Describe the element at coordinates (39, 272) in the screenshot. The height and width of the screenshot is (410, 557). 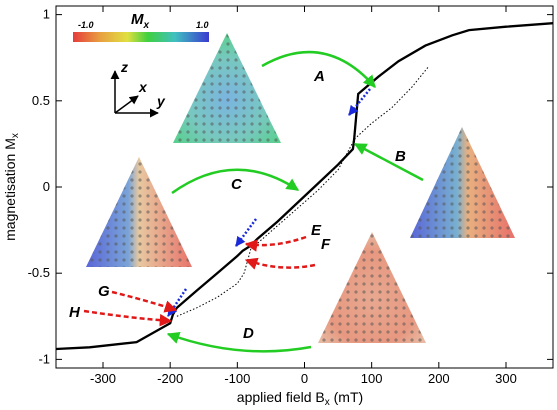
I see `y-tick-label: -0.5` at that location.